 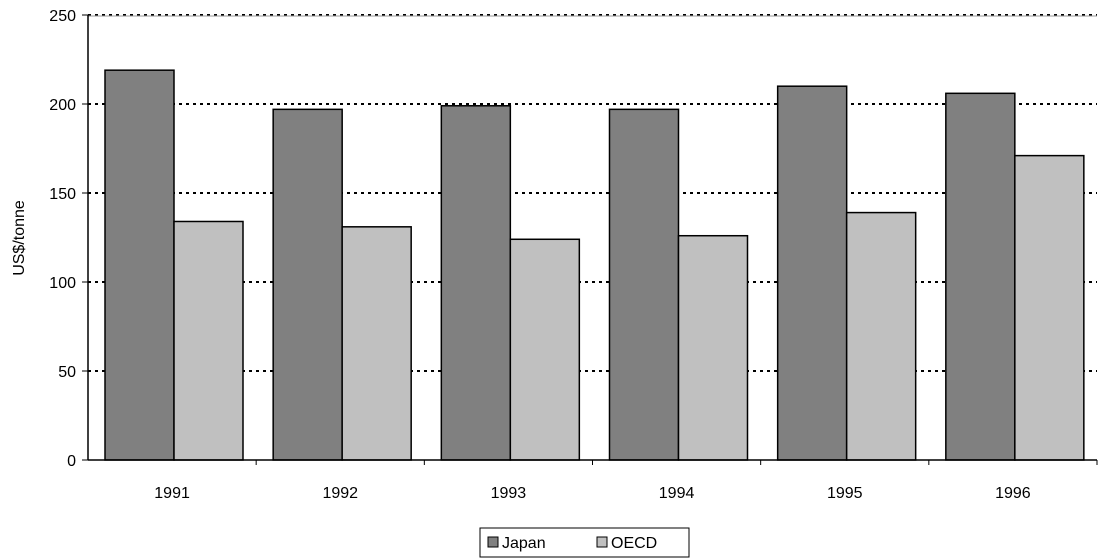 What do you see at coordinates (62, 194) in the screenshot?
I see `y-tick-label: 150` at bounding box center [62, 194].